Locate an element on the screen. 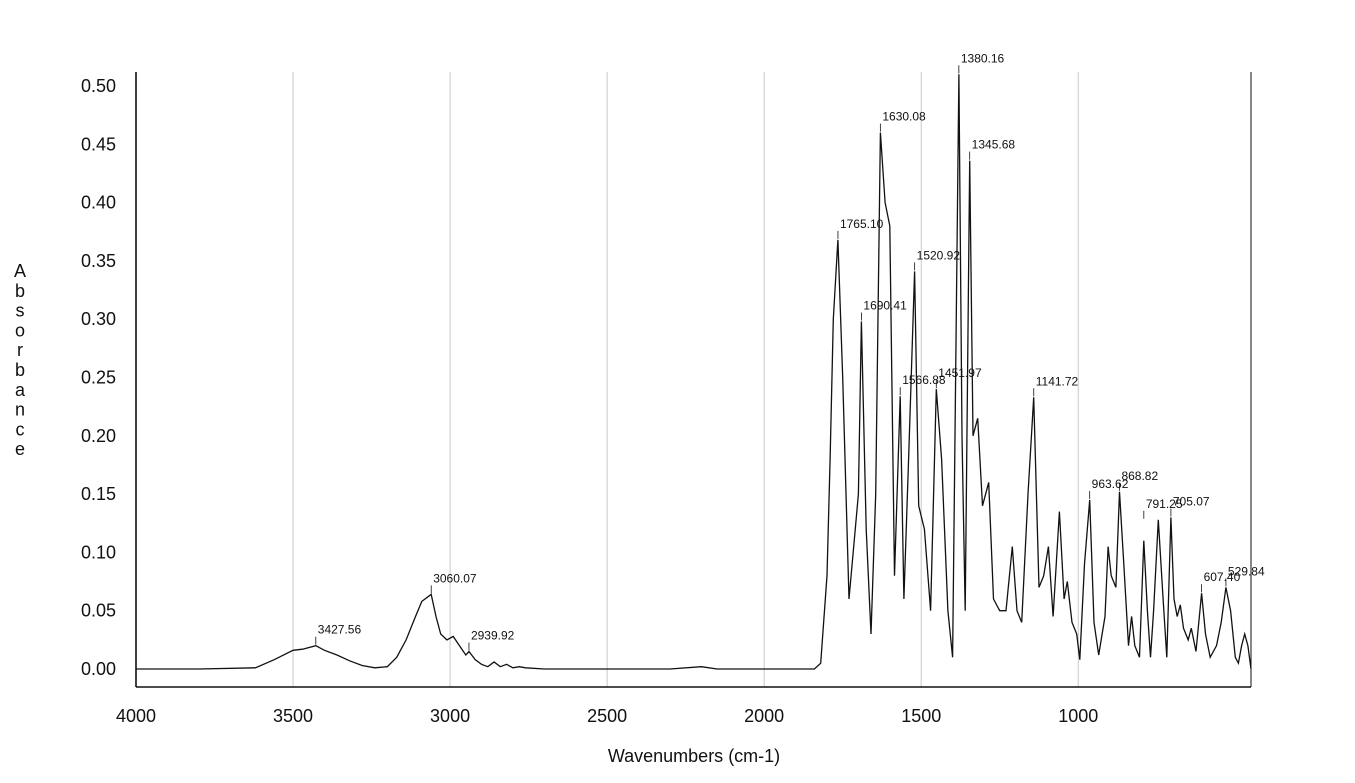 This screenshot has height=783, width=1355. peak-label: 705.07 is located at coordinates (1191, 501).